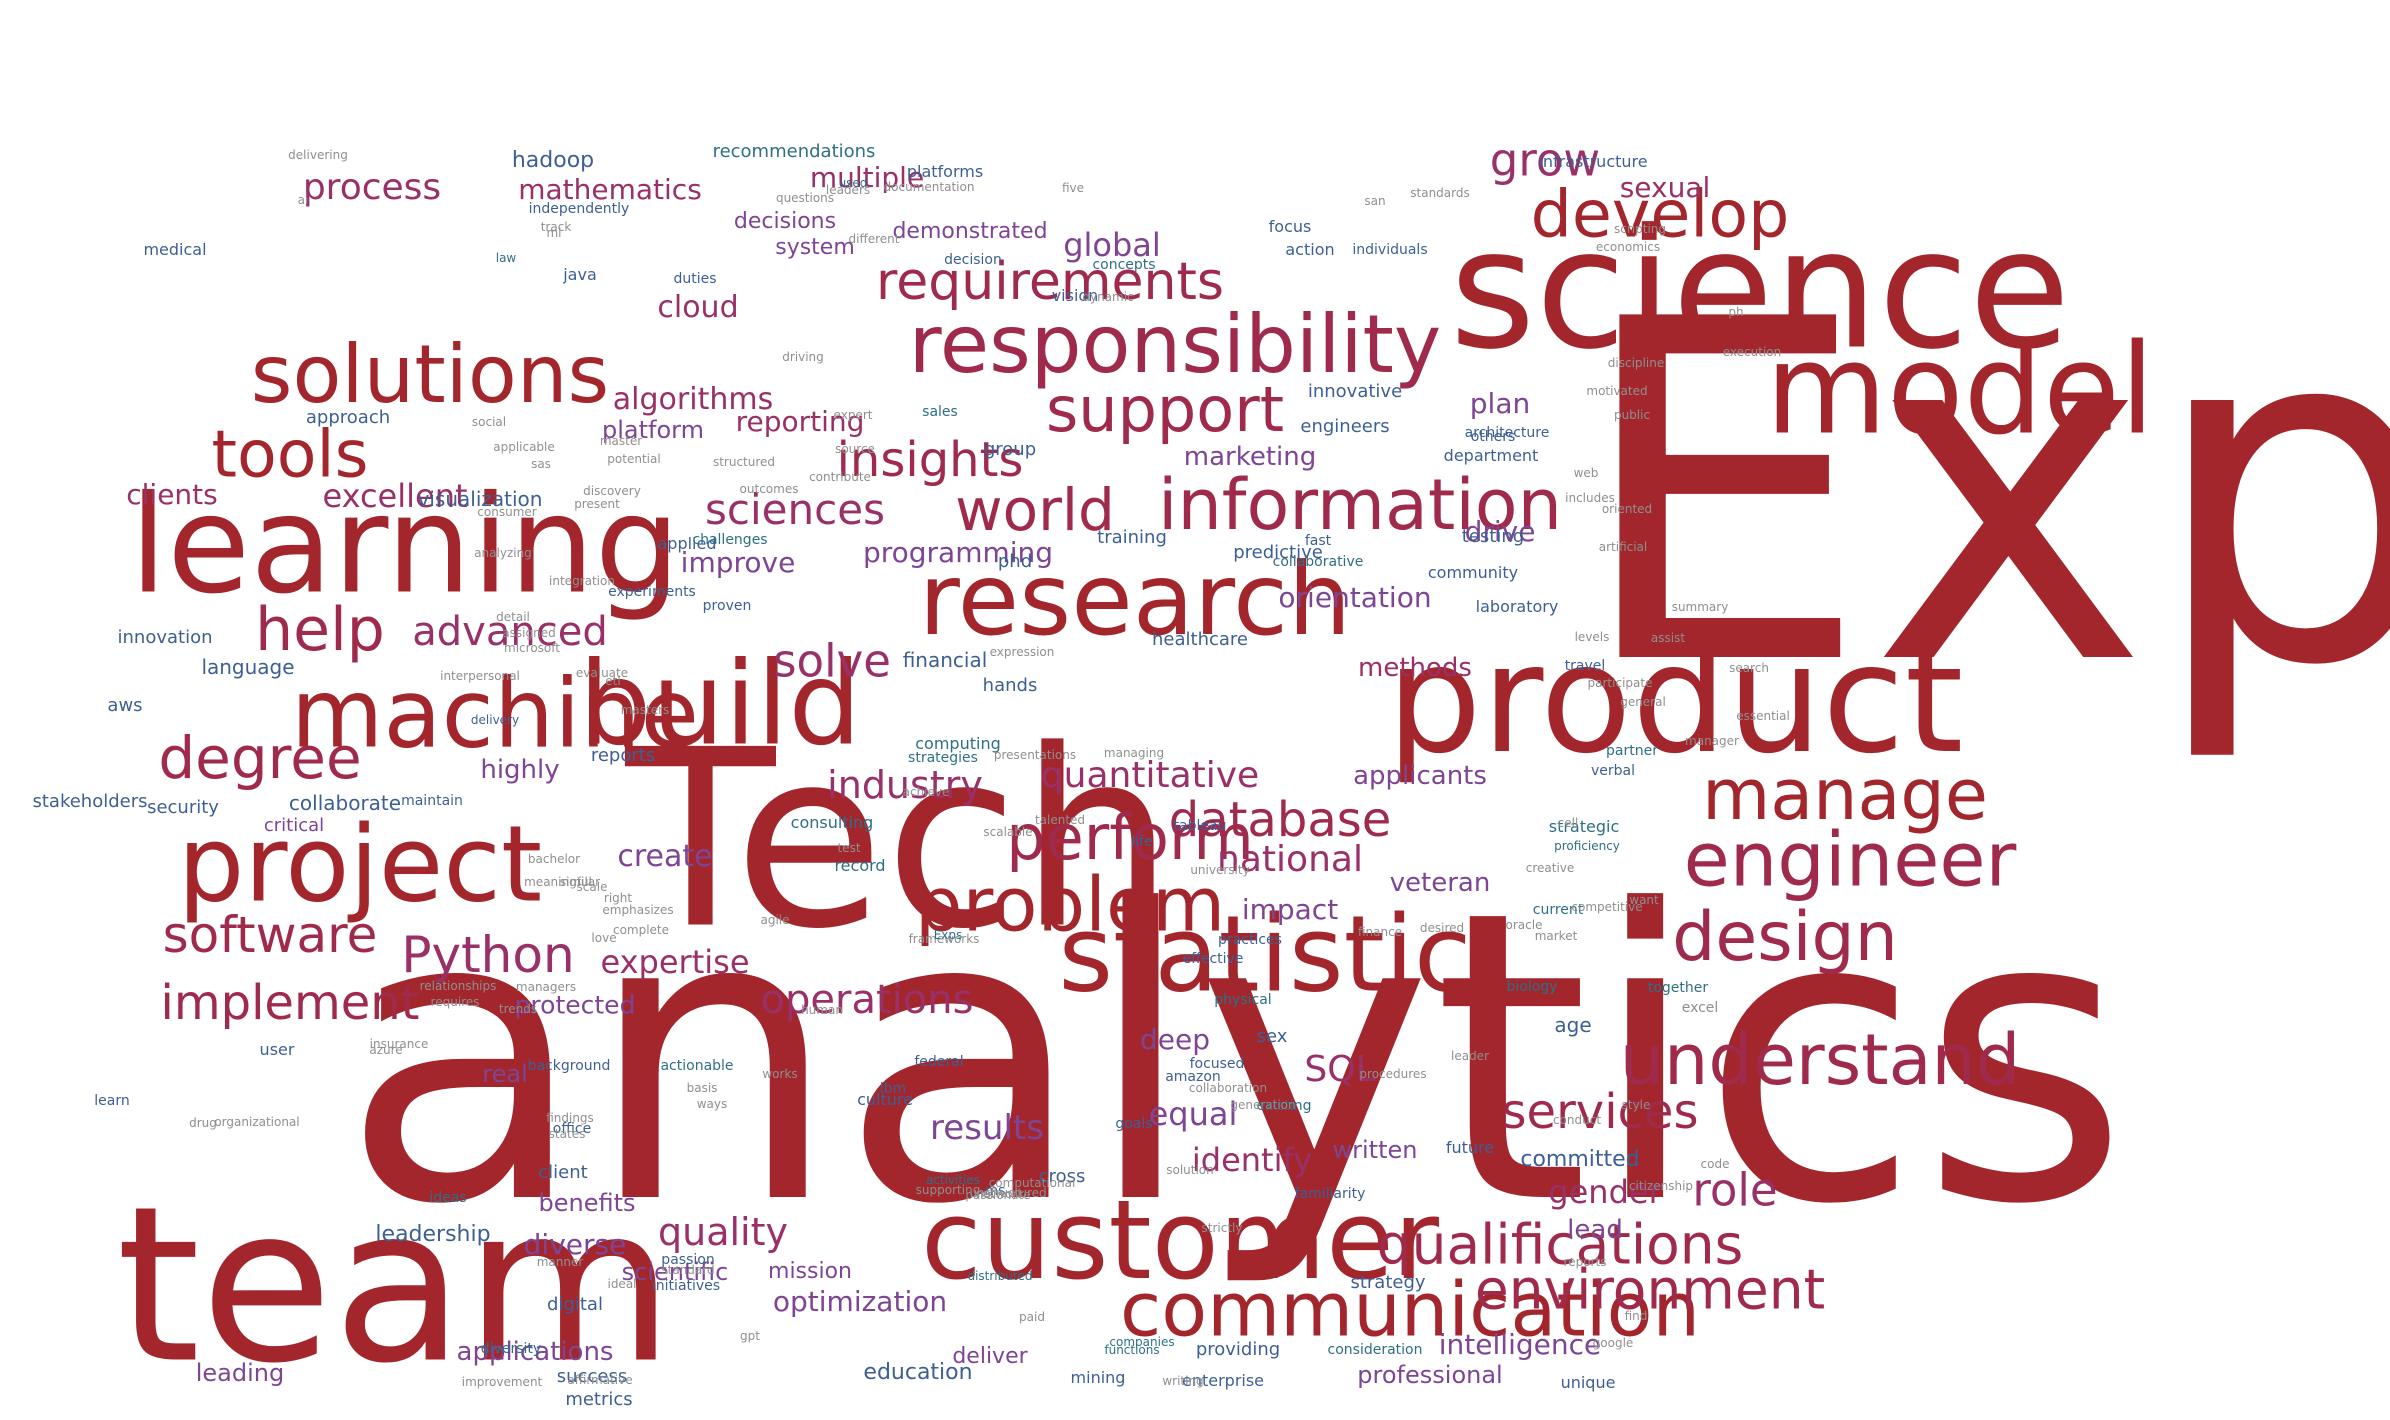 Image resolution: width=2390 pixels, height=1420 pixels. Describe the element at coordinates (1142, 842) in the screenshot. I see `word-life: life` at that location.